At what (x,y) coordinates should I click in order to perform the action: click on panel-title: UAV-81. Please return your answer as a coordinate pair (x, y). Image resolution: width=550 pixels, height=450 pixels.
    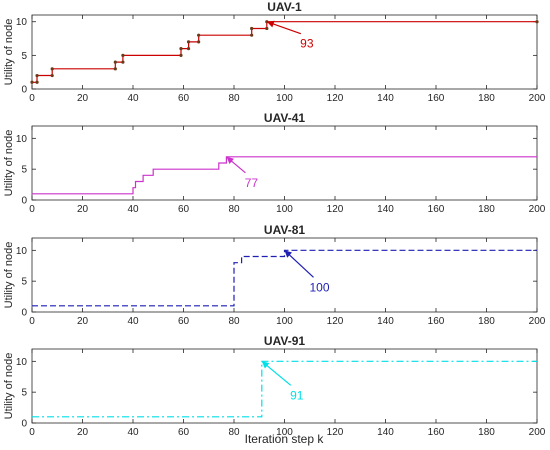
    Looking at the image, I should click on (284, 230).